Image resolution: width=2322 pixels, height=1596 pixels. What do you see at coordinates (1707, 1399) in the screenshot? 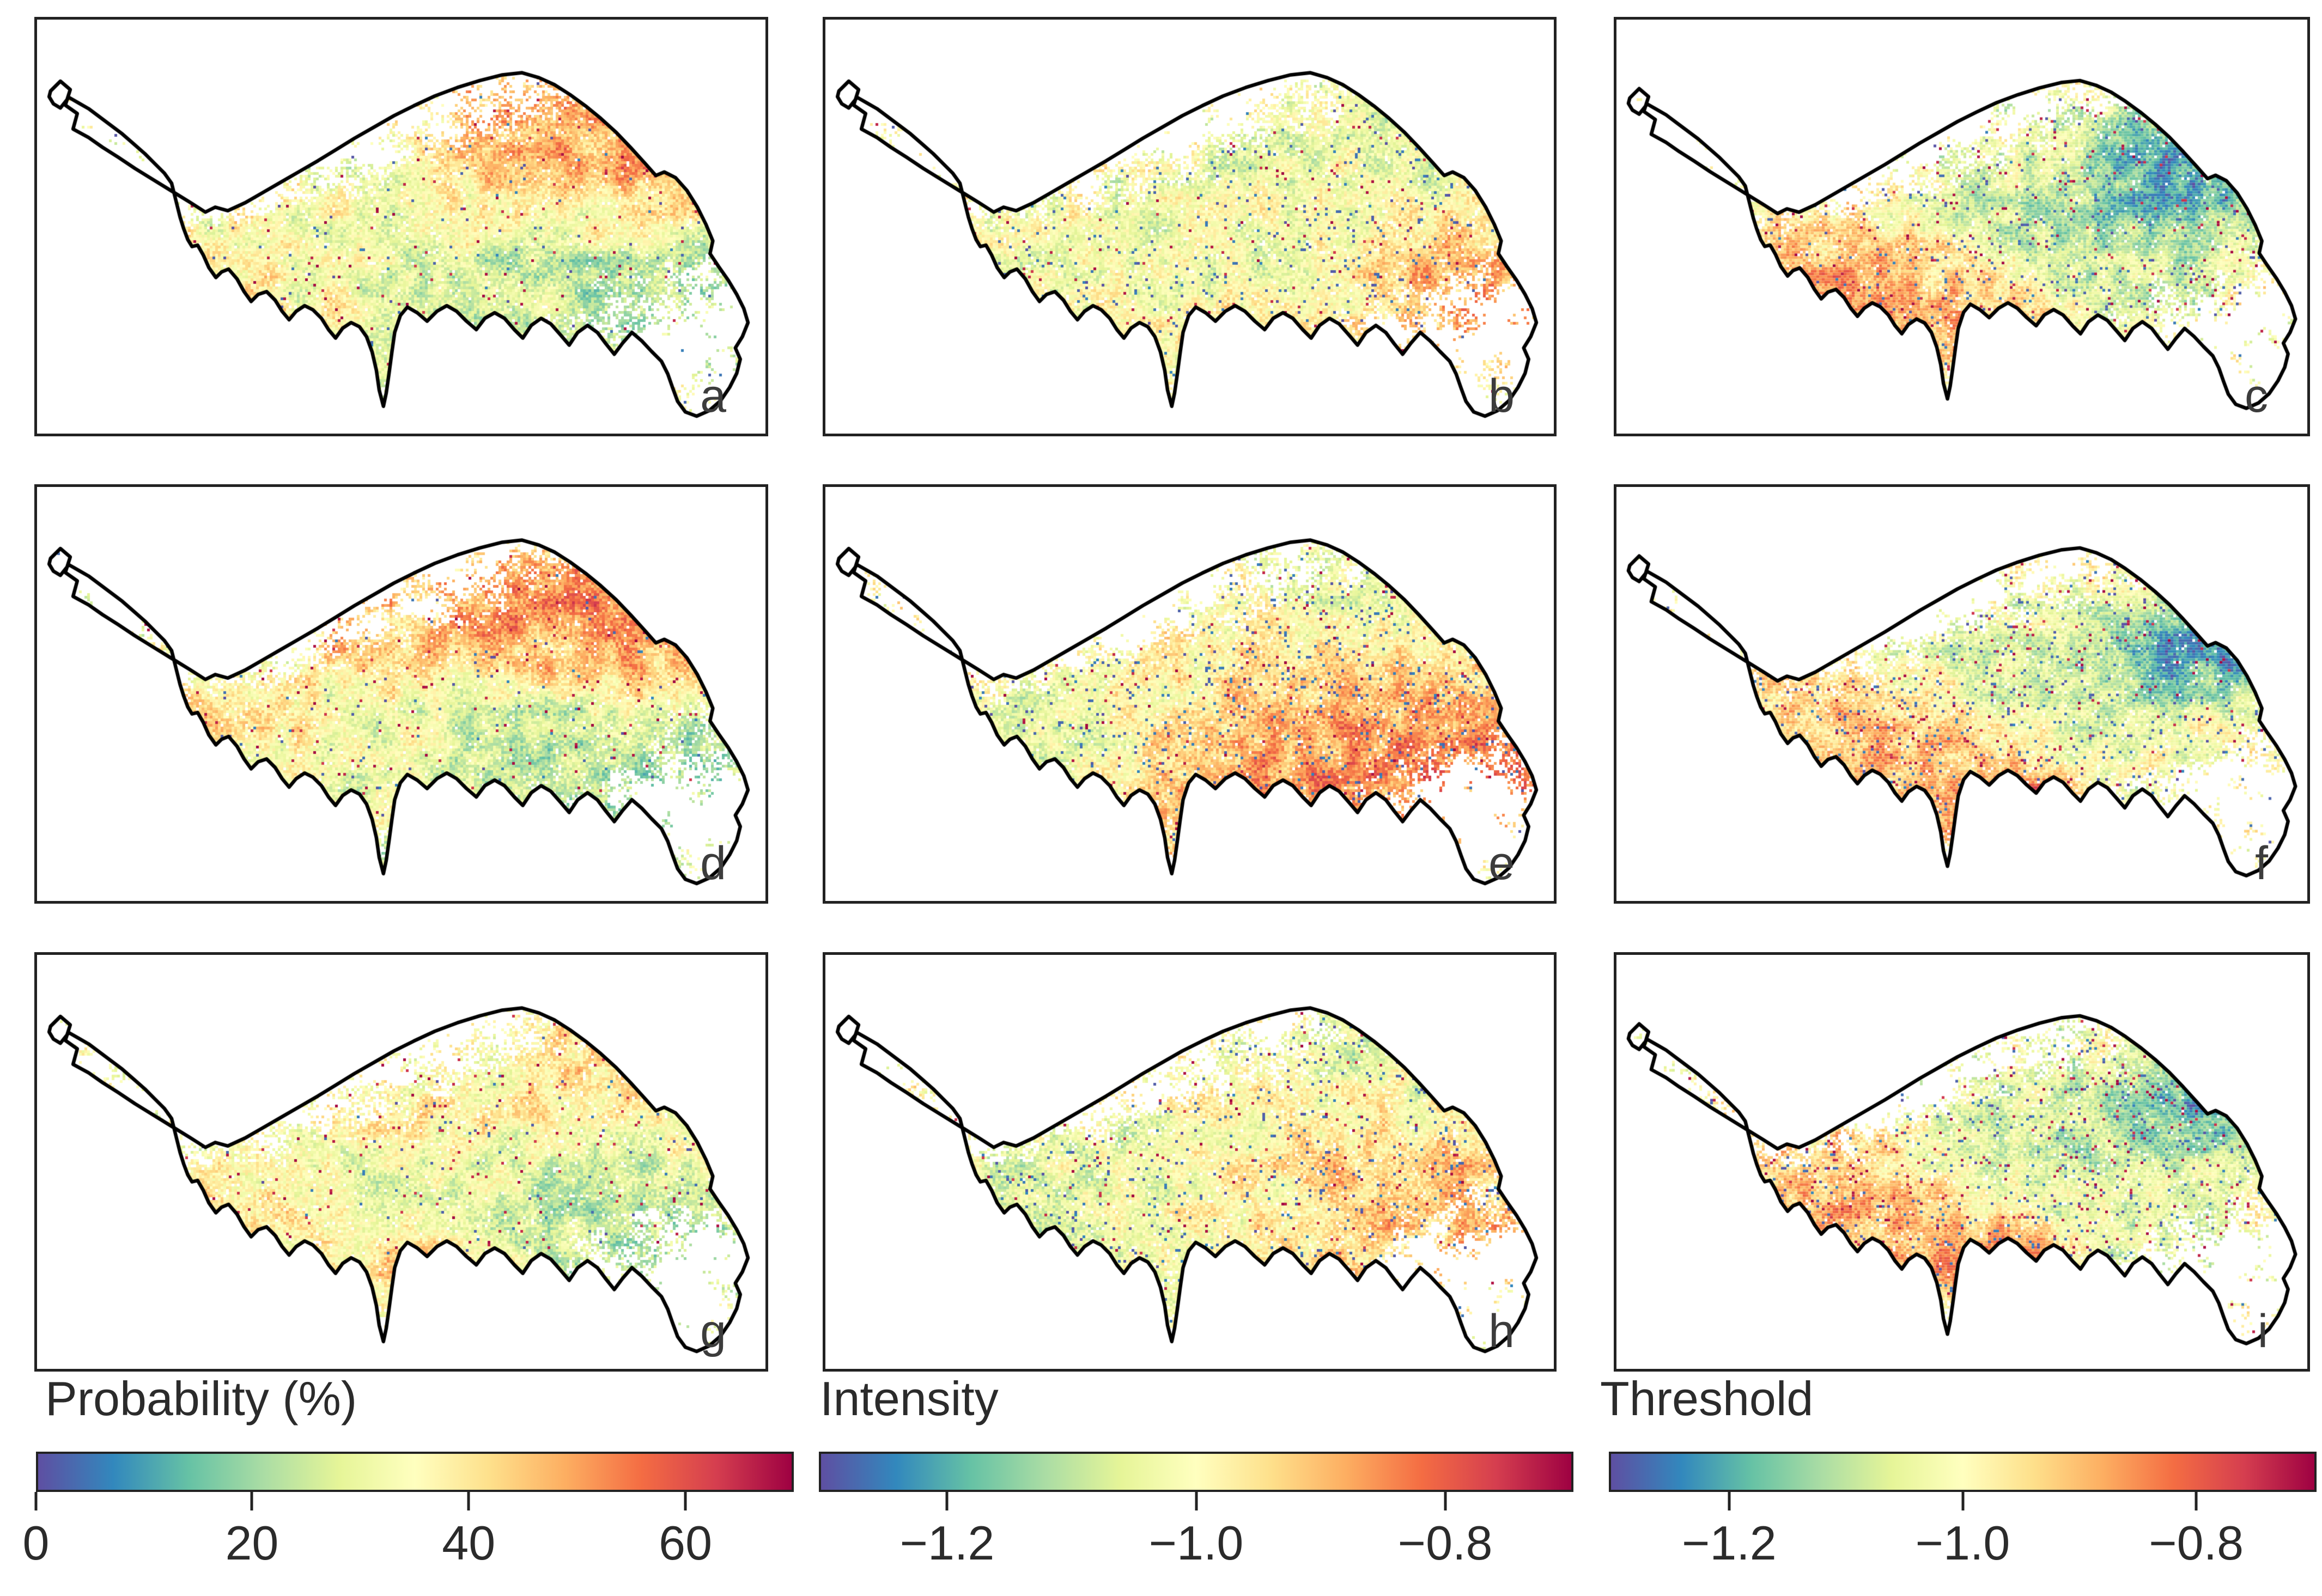
I see `colorbar-title-threshold: Threshold` at bounding box center [1707, 1399].